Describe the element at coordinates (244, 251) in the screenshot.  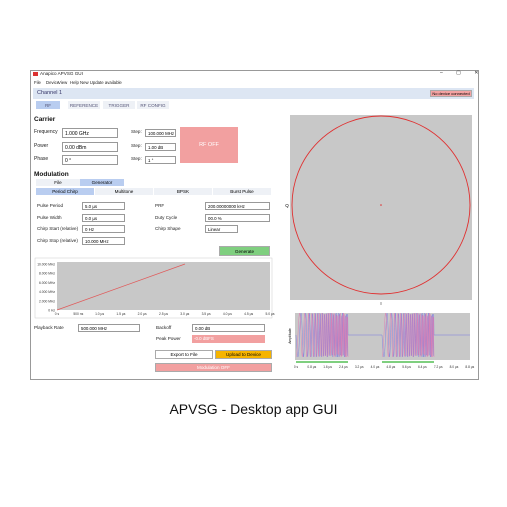
I see `generate-button: Generate` at that location.